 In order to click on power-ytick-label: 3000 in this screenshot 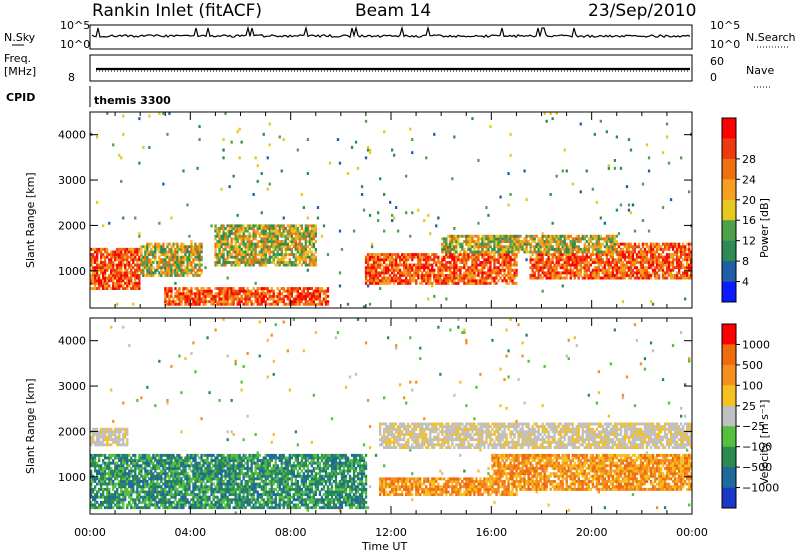, I will do `click(72, 180)`.